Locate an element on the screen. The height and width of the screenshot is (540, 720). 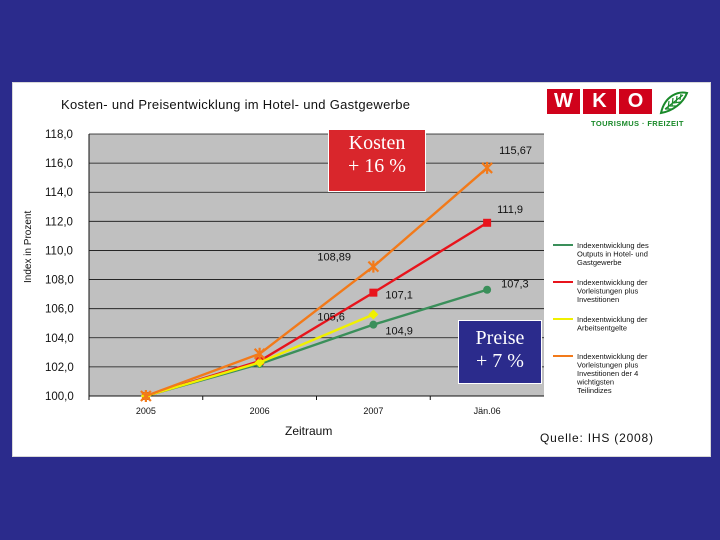
y-axis-label: Index in Prozent is located at coordinates (28, 247).